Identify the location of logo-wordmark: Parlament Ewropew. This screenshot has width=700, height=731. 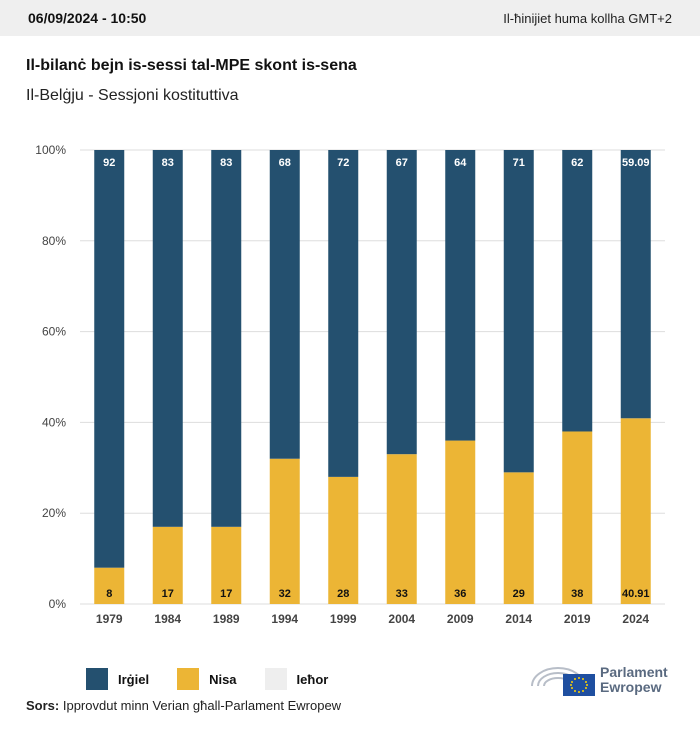
(634, 680).